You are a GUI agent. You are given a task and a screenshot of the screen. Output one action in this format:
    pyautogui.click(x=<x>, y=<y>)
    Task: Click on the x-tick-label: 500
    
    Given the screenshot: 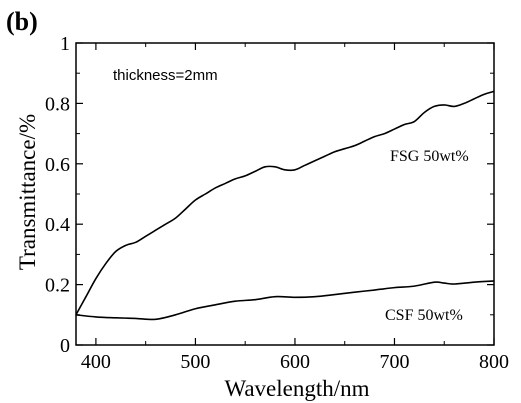 What is the action you would take?
    pyautogui.click(x=195, y=362)
    